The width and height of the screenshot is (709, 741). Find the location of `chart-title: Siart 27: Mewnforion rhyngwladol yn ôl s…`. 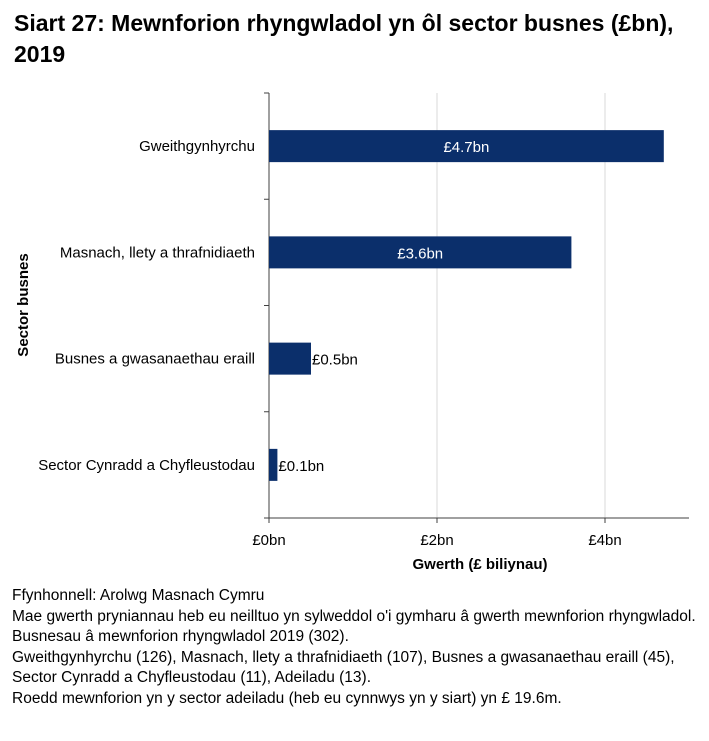

chart-title: Siart 27: Mewnforion rhyngwladol yn ôl s… is located at coordinates (344, 38).